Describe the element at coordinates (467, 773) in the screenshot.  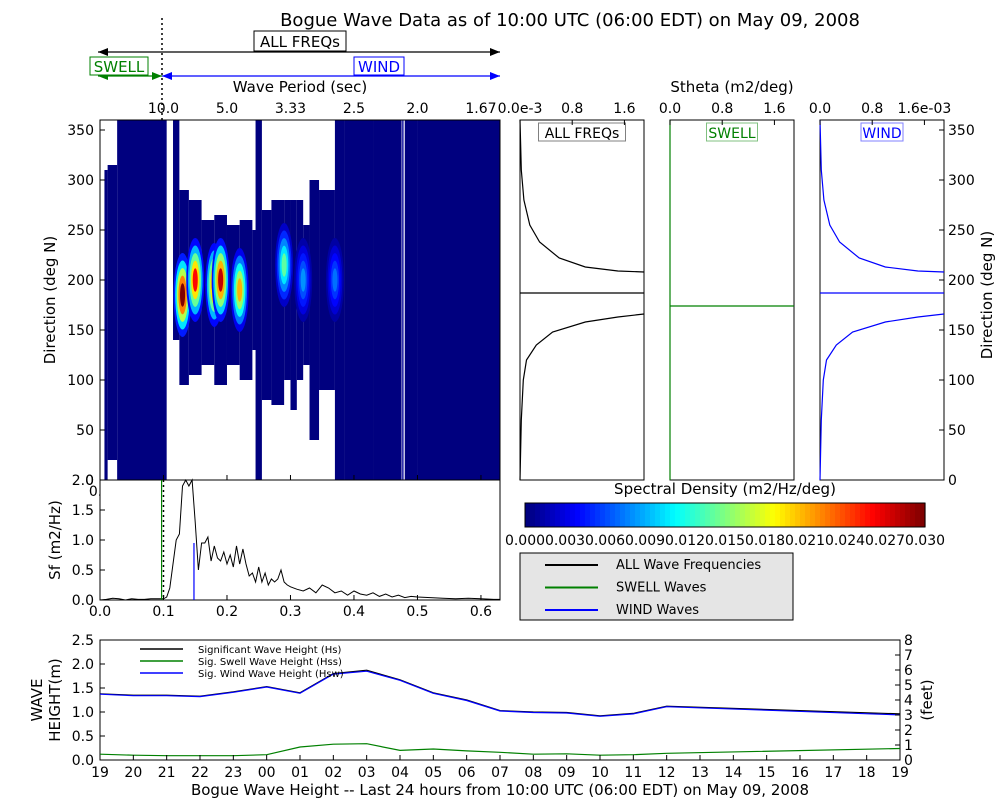
I see `timeseries-x-tick-label: 06` at that location.